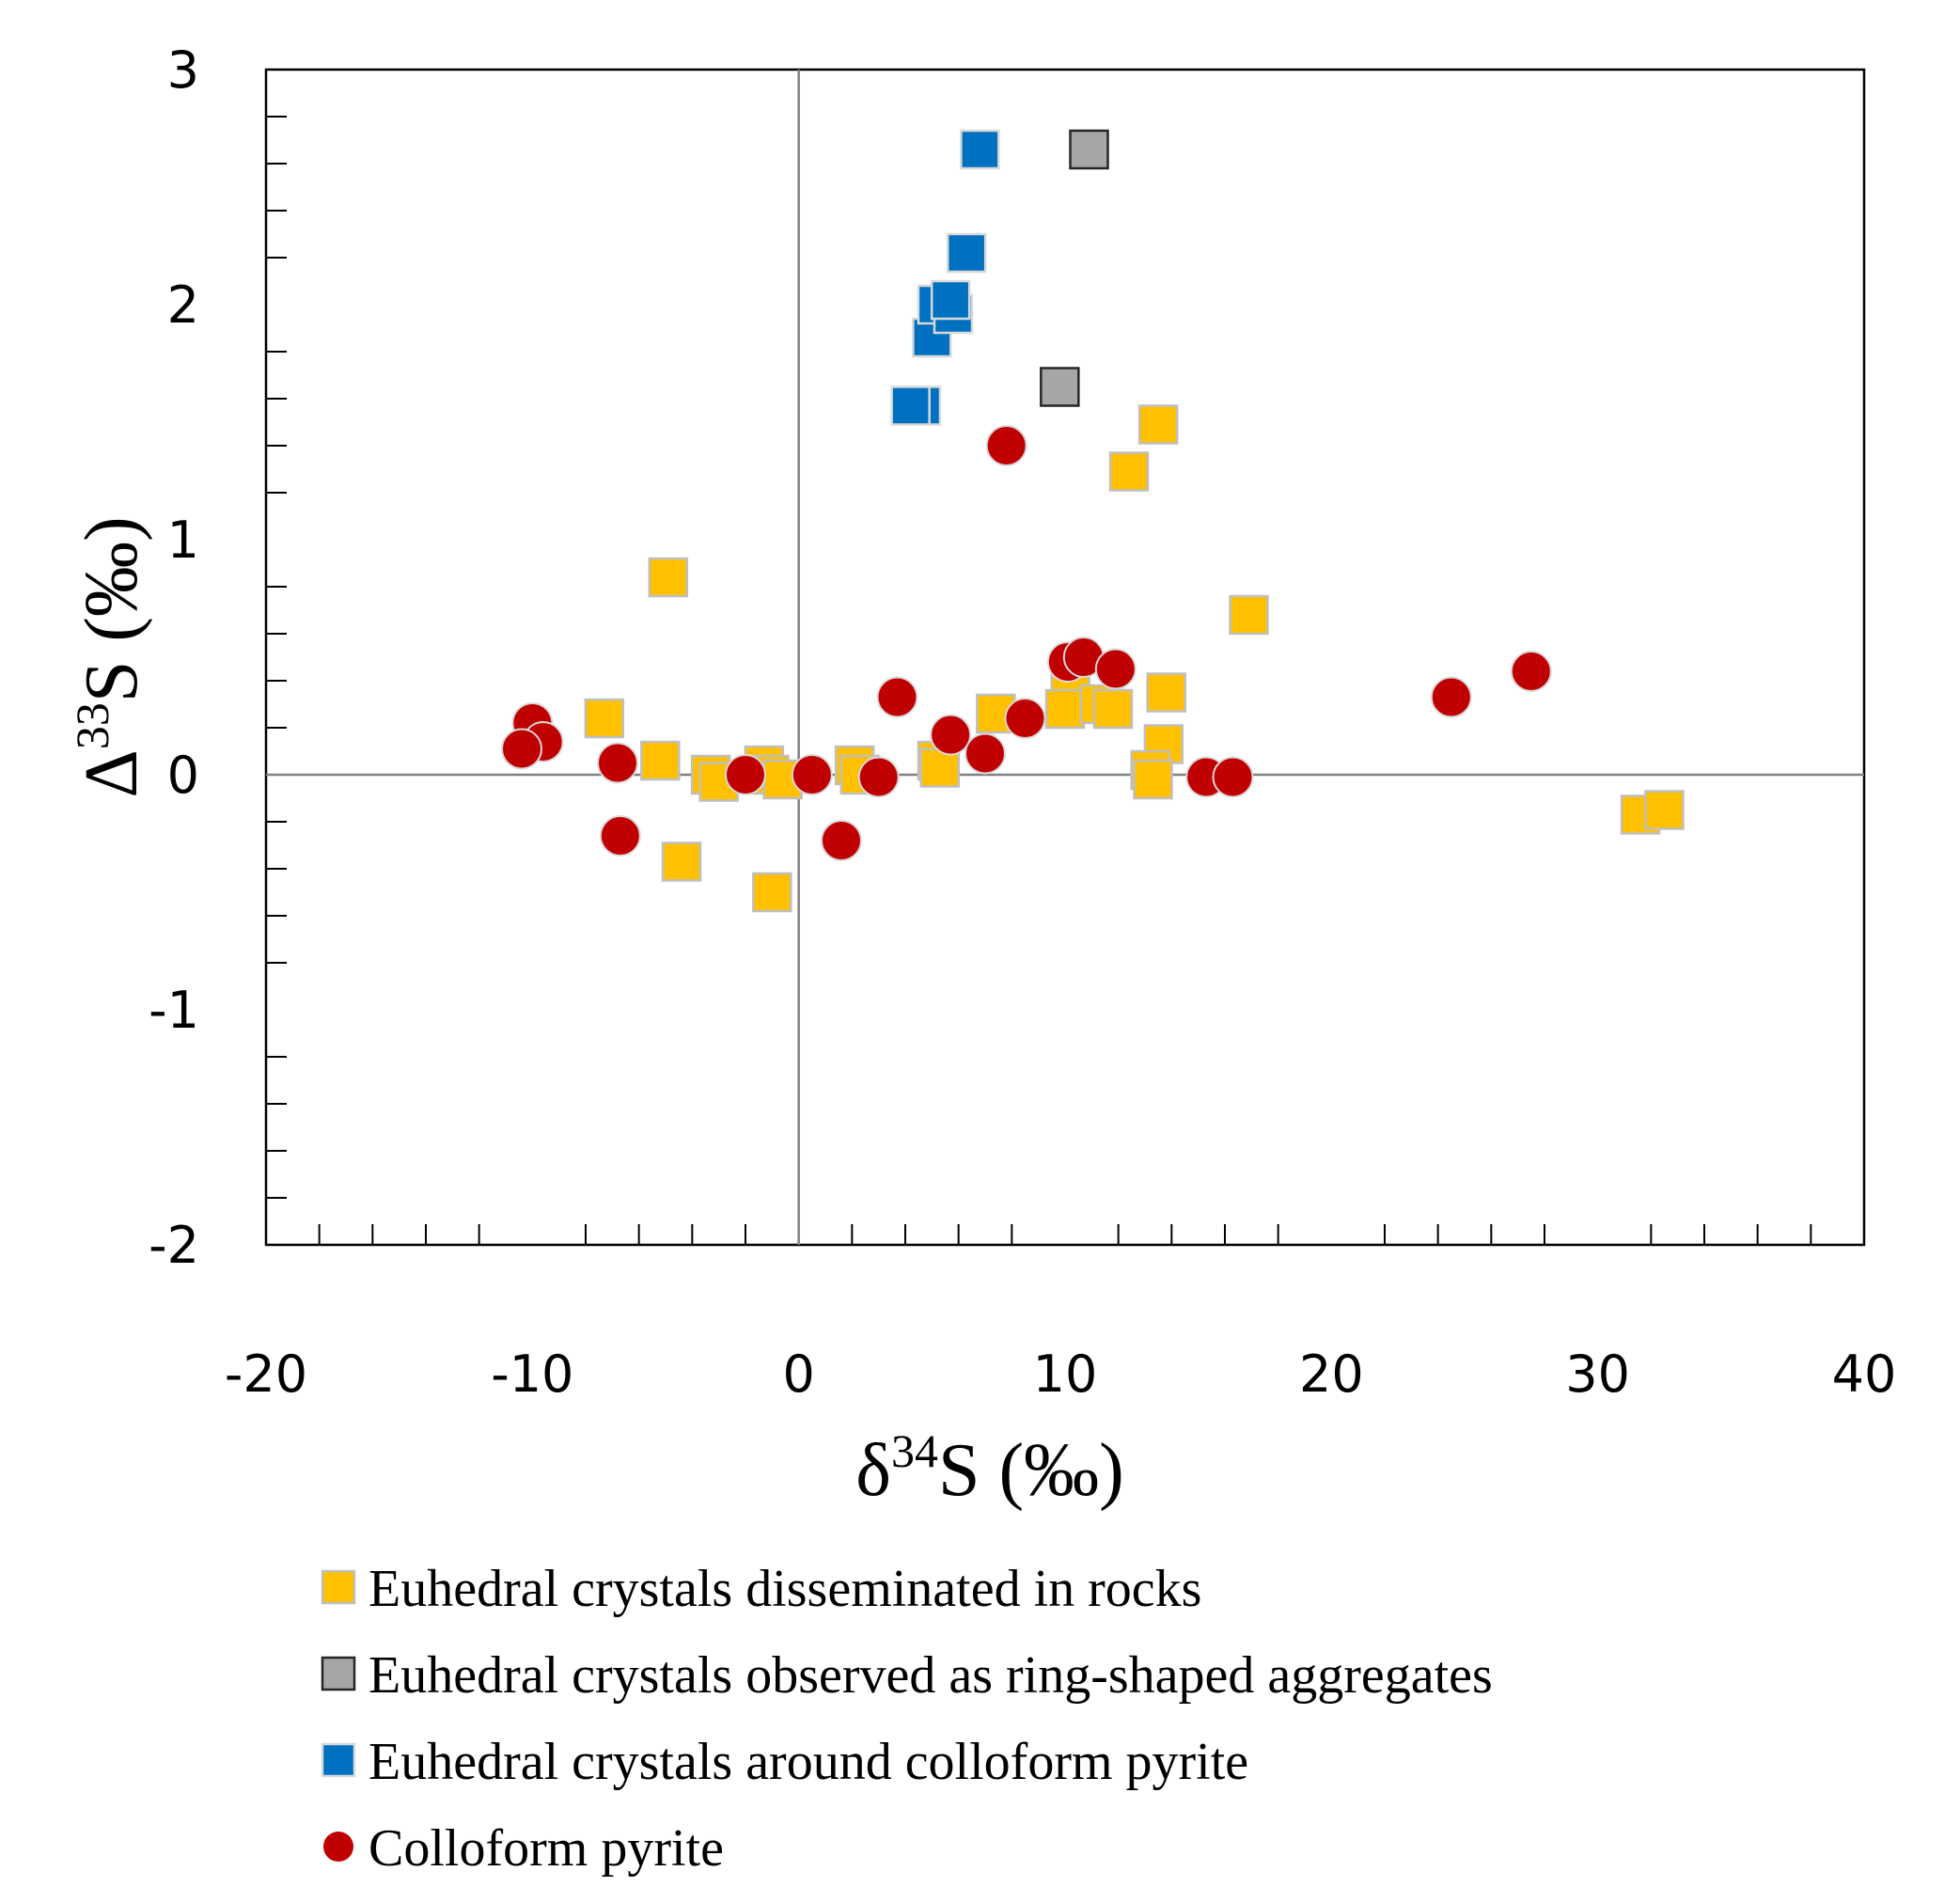  Describe the element at coordinates (109, 656) in the screenshot. I see `y-axis-title: Δ33S (‰)` at that location.